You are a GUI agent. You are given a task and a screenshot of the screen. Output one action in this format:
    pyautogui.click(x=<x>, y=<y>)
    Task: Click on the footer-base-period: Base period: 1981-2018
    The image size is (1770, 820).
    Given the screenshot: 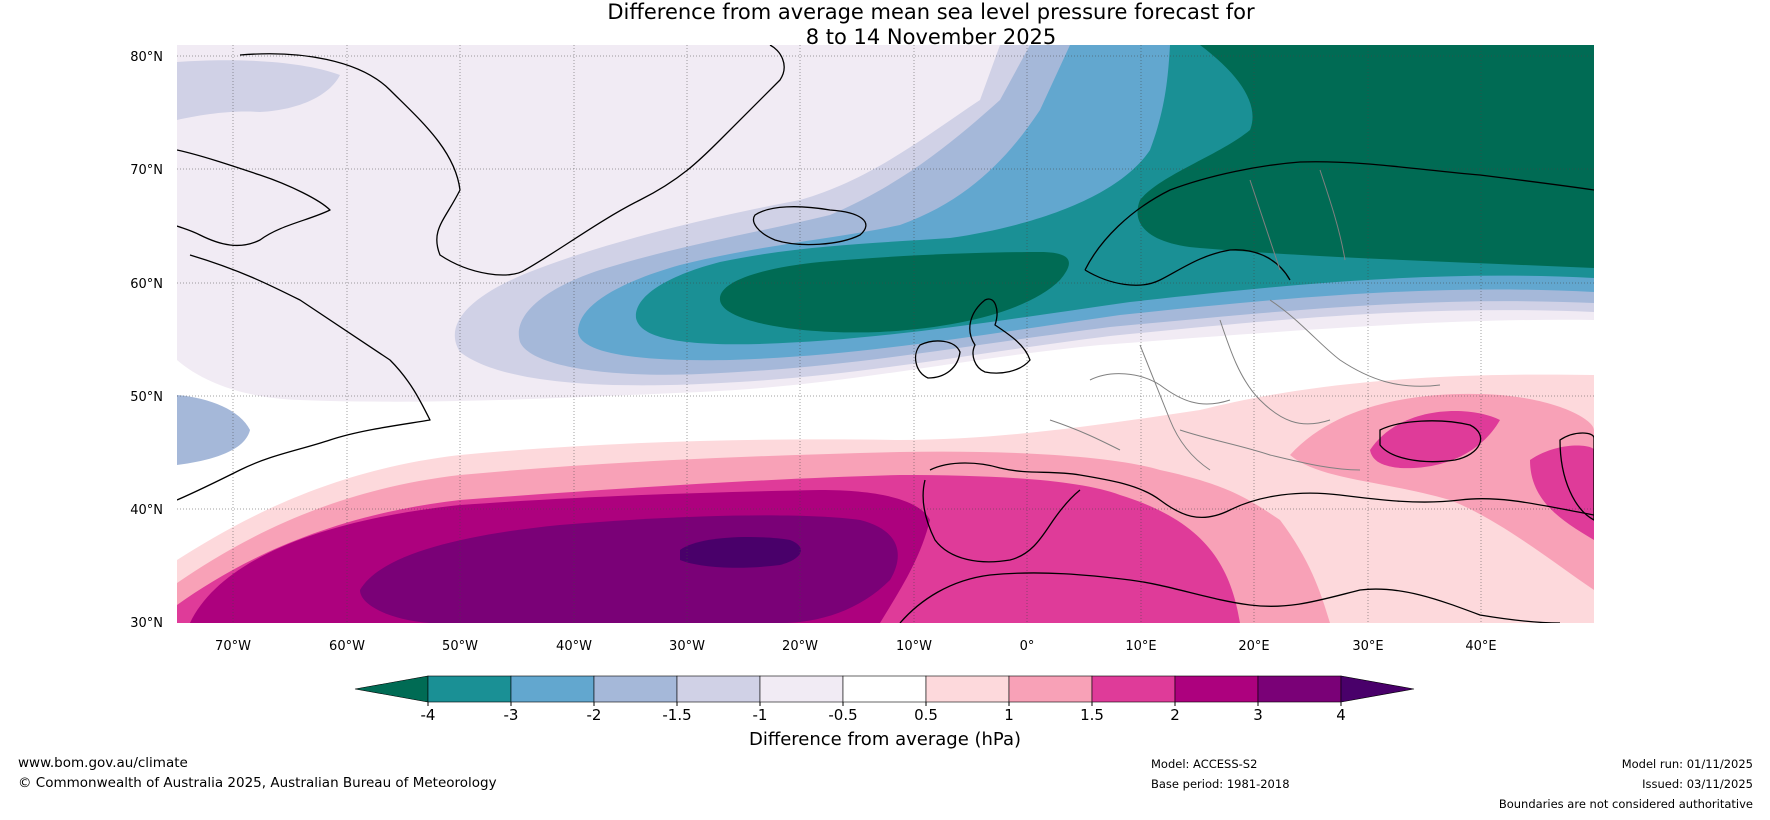 What is the action you would take?
    pyautogui.click(x=1220, y=784)
    